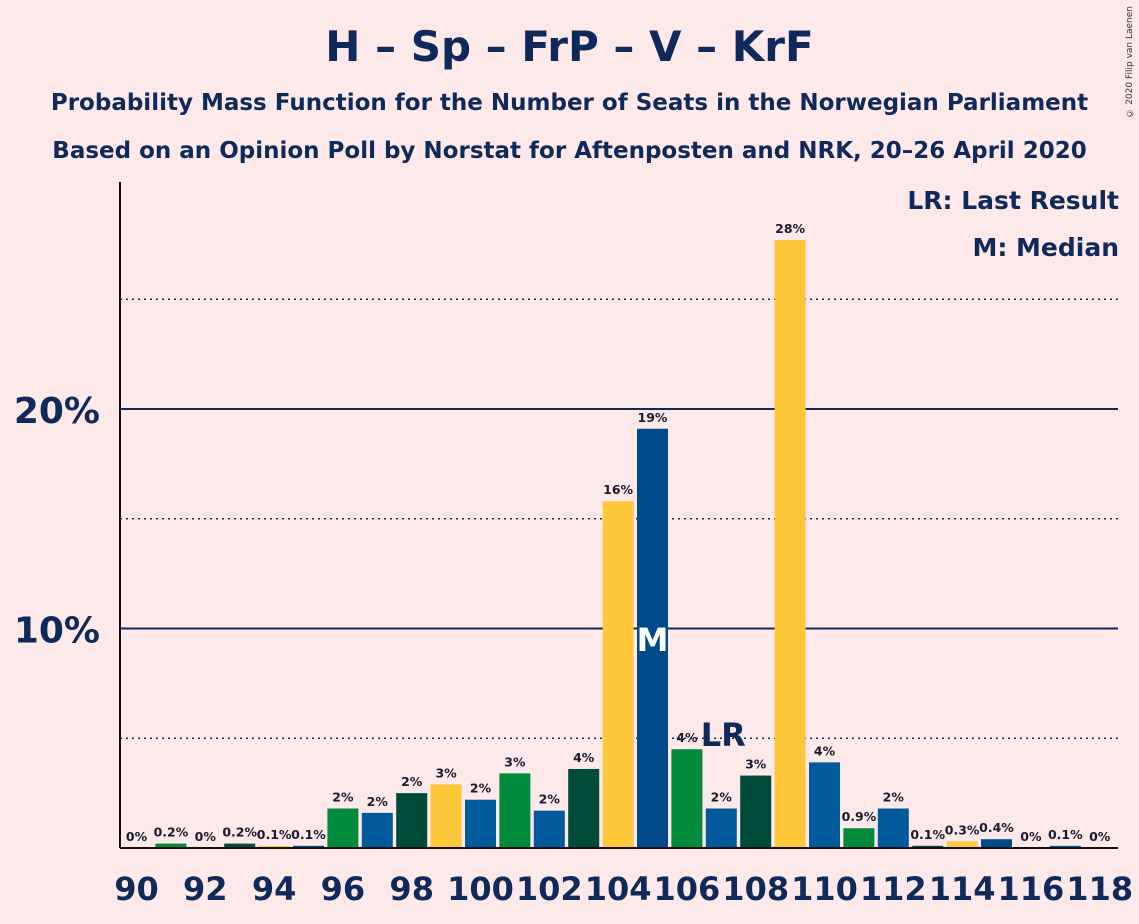 The width and height of the screenshot is (1139, 924). Describe the element at coordinates (1013, 200) in the screenshot. I see `legend-last-result: LR: Last Result` at that location.